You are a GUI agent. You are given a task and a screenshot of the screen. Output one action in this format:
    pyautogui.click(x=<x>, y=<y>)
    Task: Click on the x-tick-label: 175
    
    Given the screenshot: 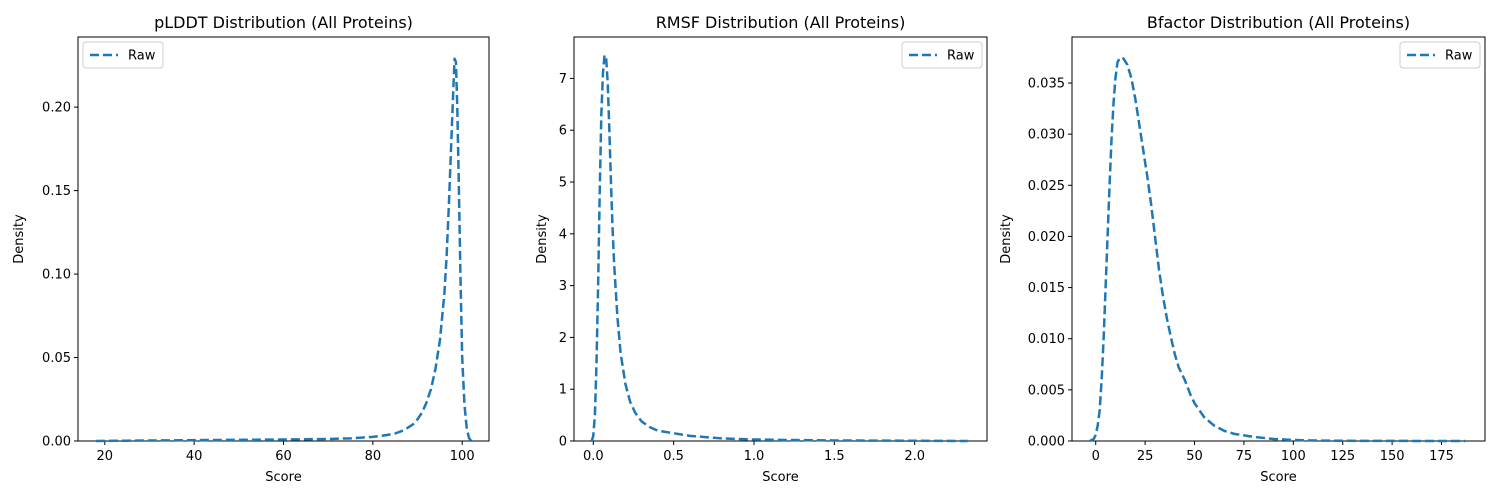 What is the action you would take?
    pyautogui.click(x=1441, y=456)
    